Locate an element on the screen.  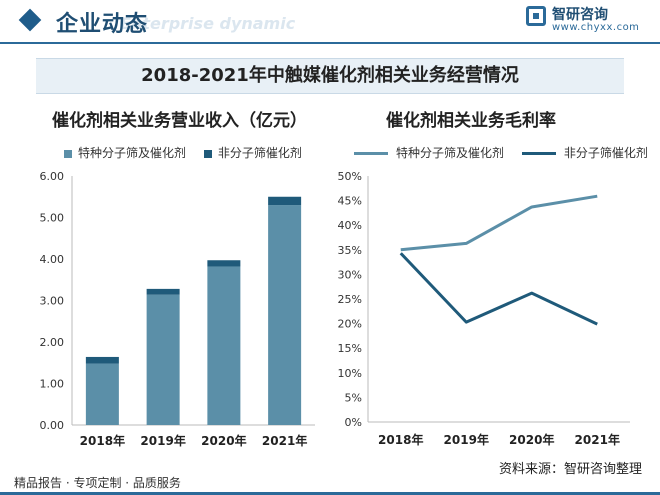
y-tick-label: 45% is located at coordinates (350, 201).